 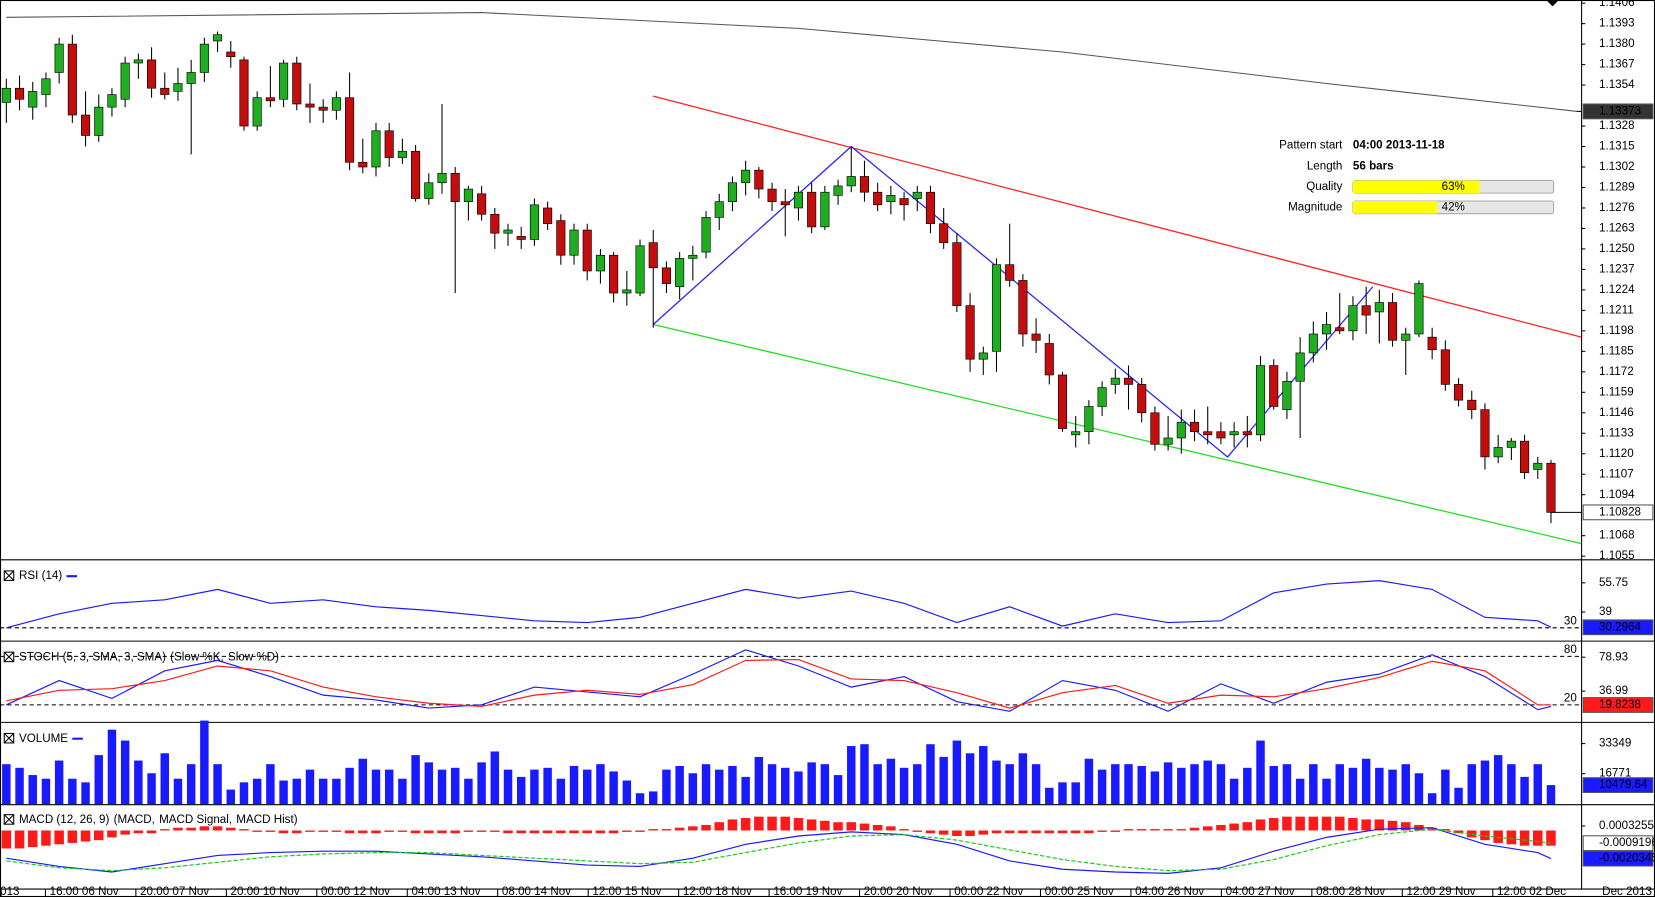 I want to click on y-tick-label: 1.1276, so click(x=1617, y=207).